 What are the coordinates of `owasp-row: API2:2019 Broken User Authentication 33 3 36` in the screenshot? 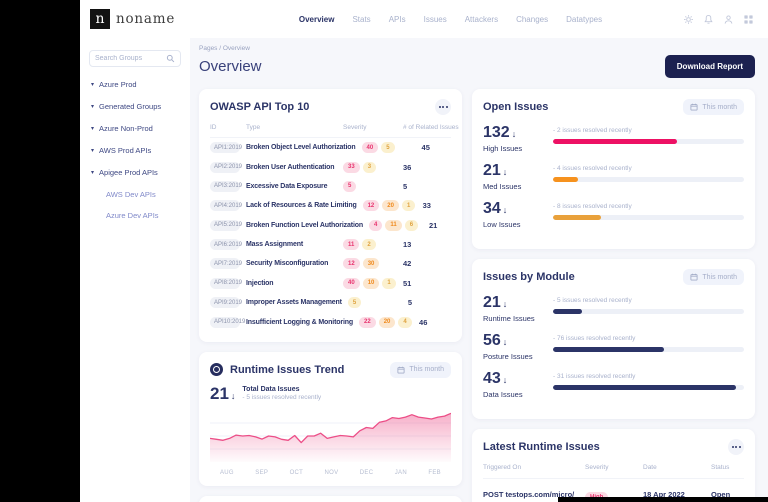 It's located at (330, 166).